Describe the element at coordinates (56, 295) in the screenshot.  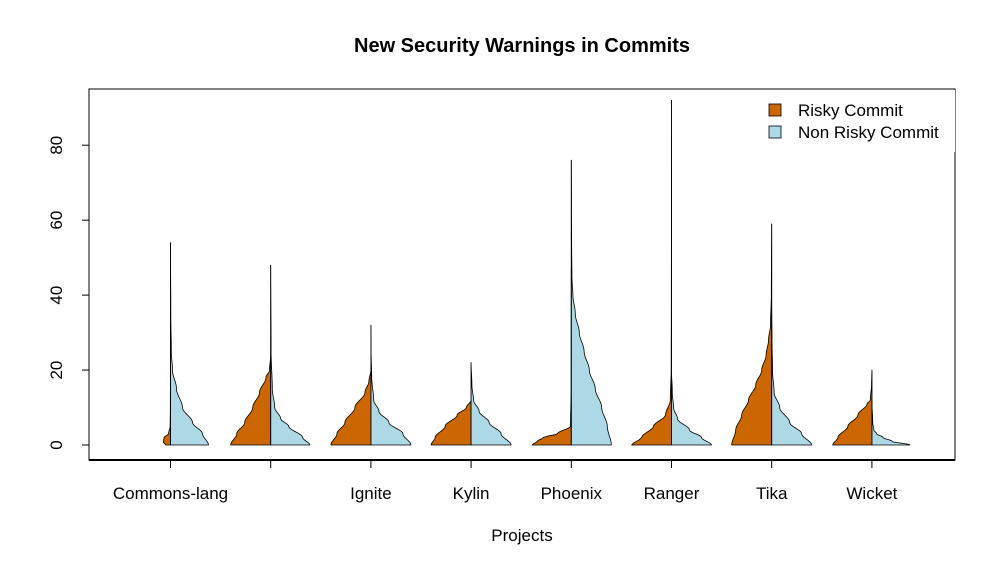
I see `y-tick-label: 40` at that location.